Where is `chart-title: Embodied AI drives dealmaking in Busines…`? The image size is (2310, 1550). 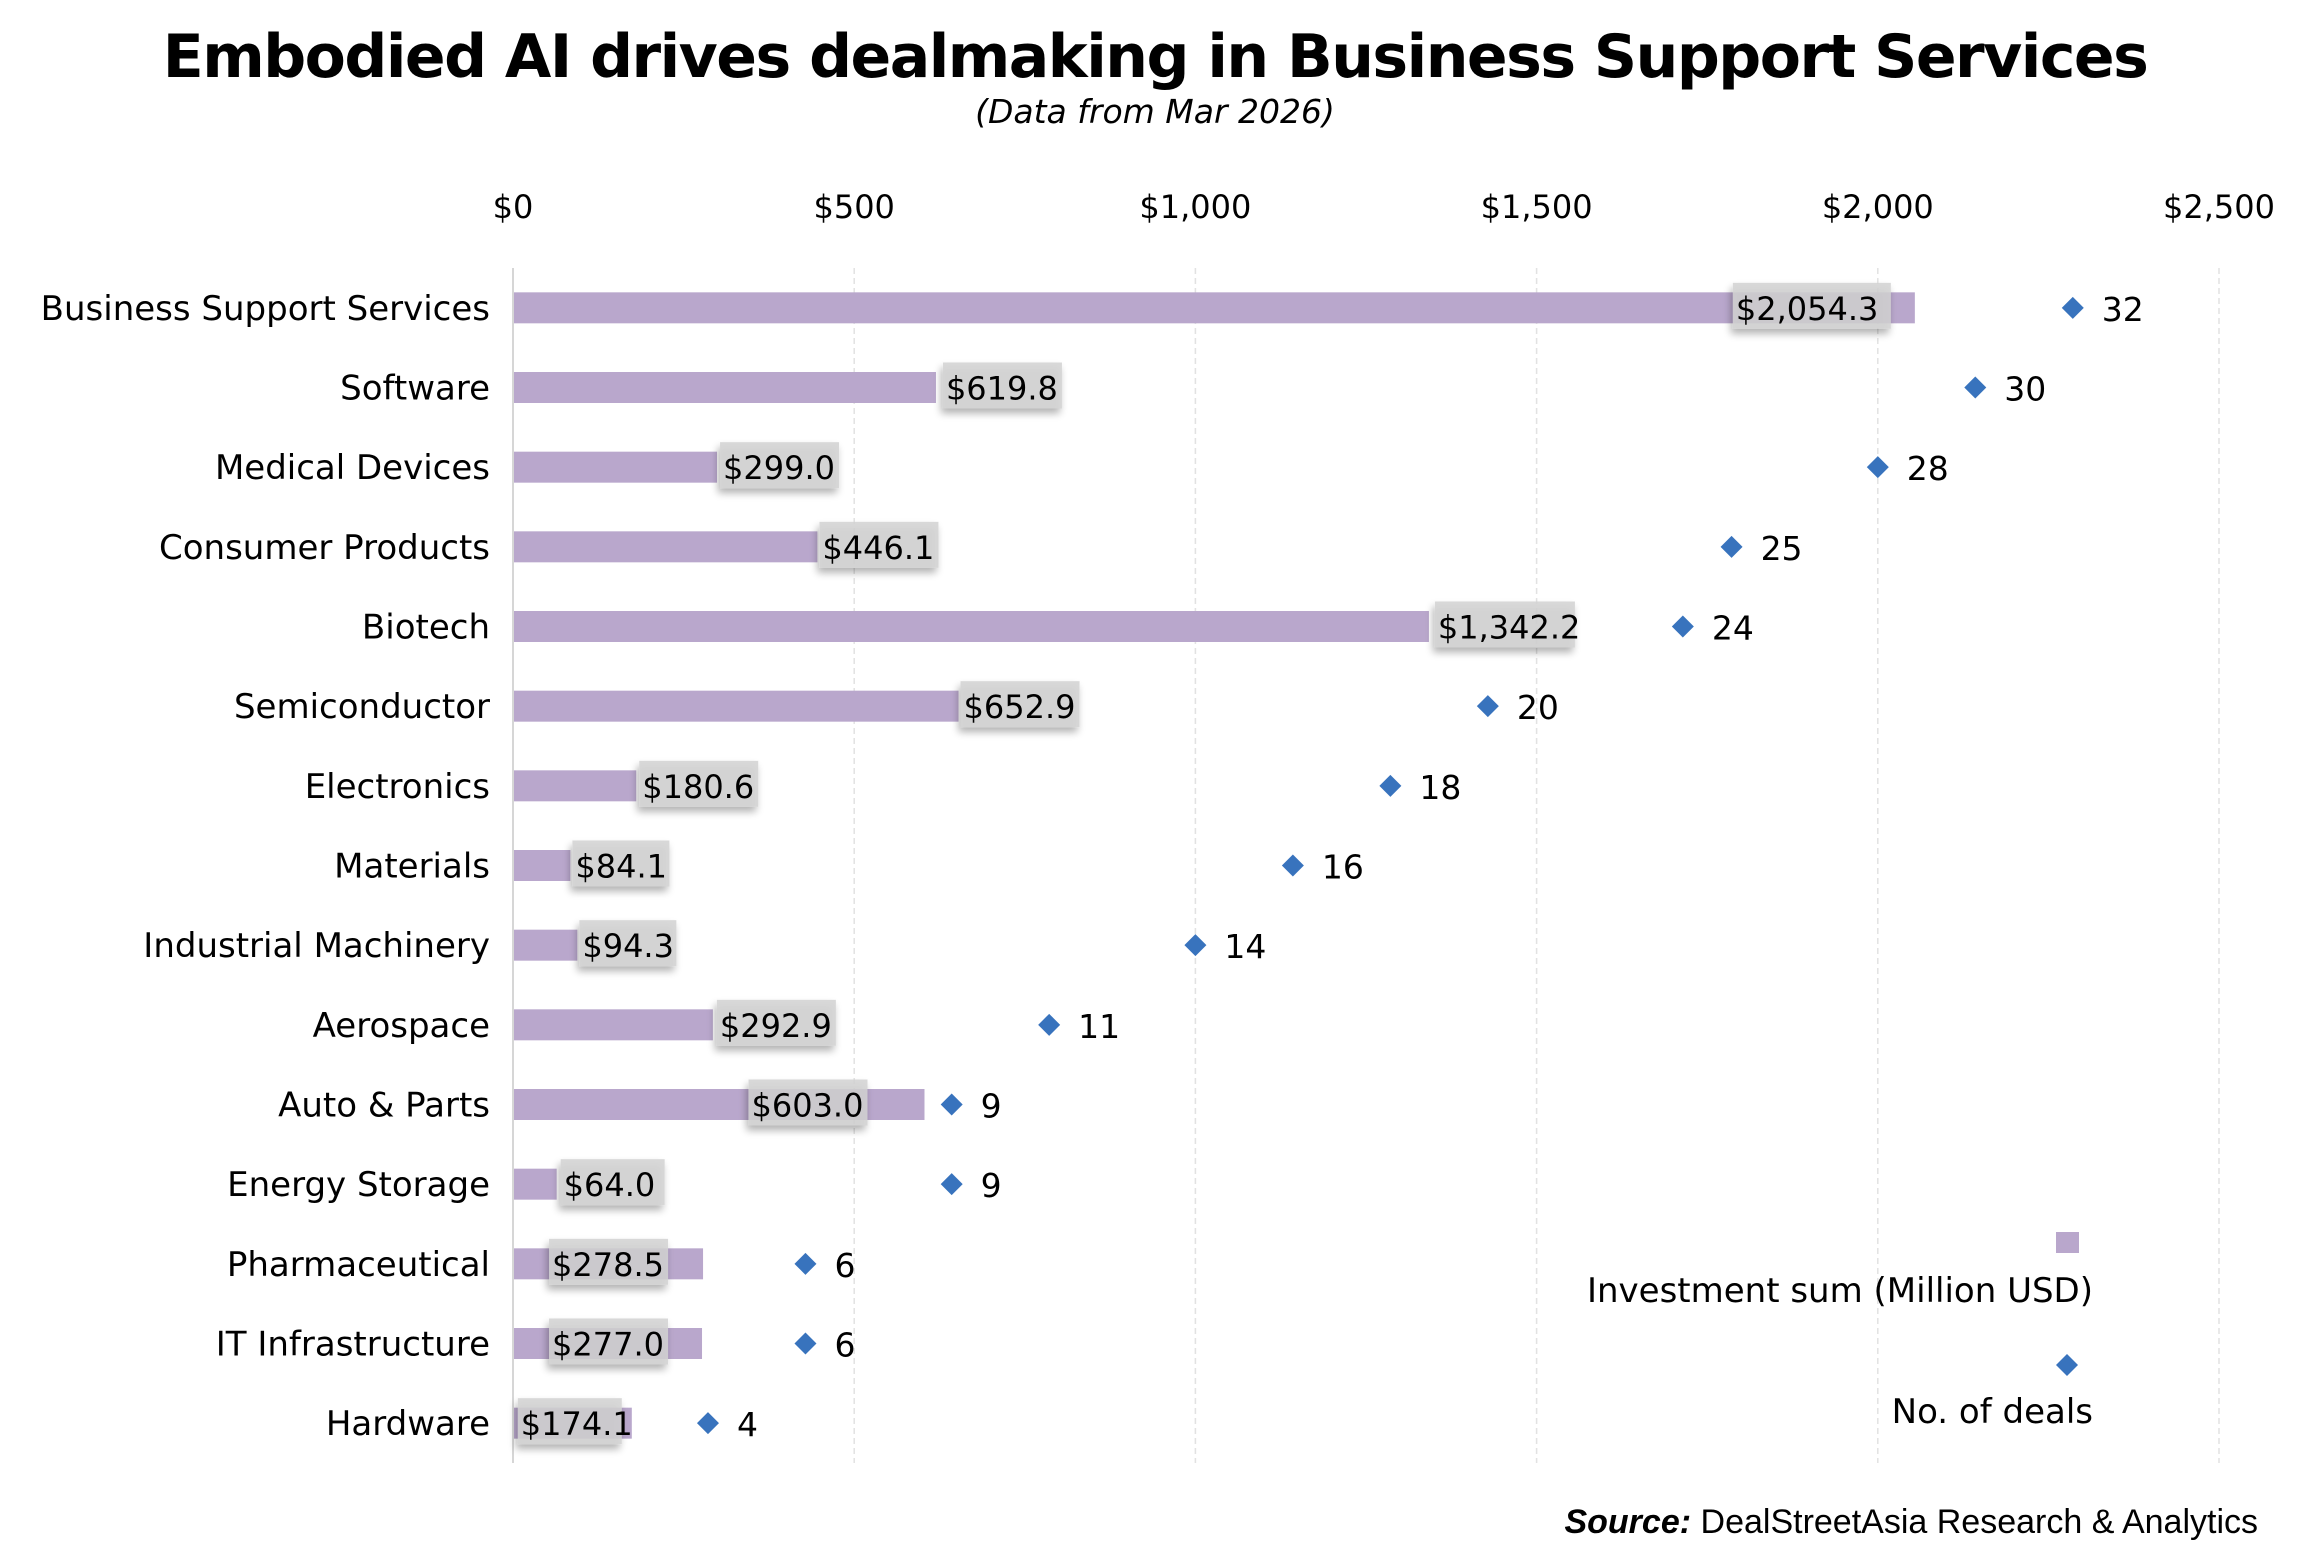 chart-title: Embodied AI drives dealmaking in Busines… is located at coordinates (1155, 57).